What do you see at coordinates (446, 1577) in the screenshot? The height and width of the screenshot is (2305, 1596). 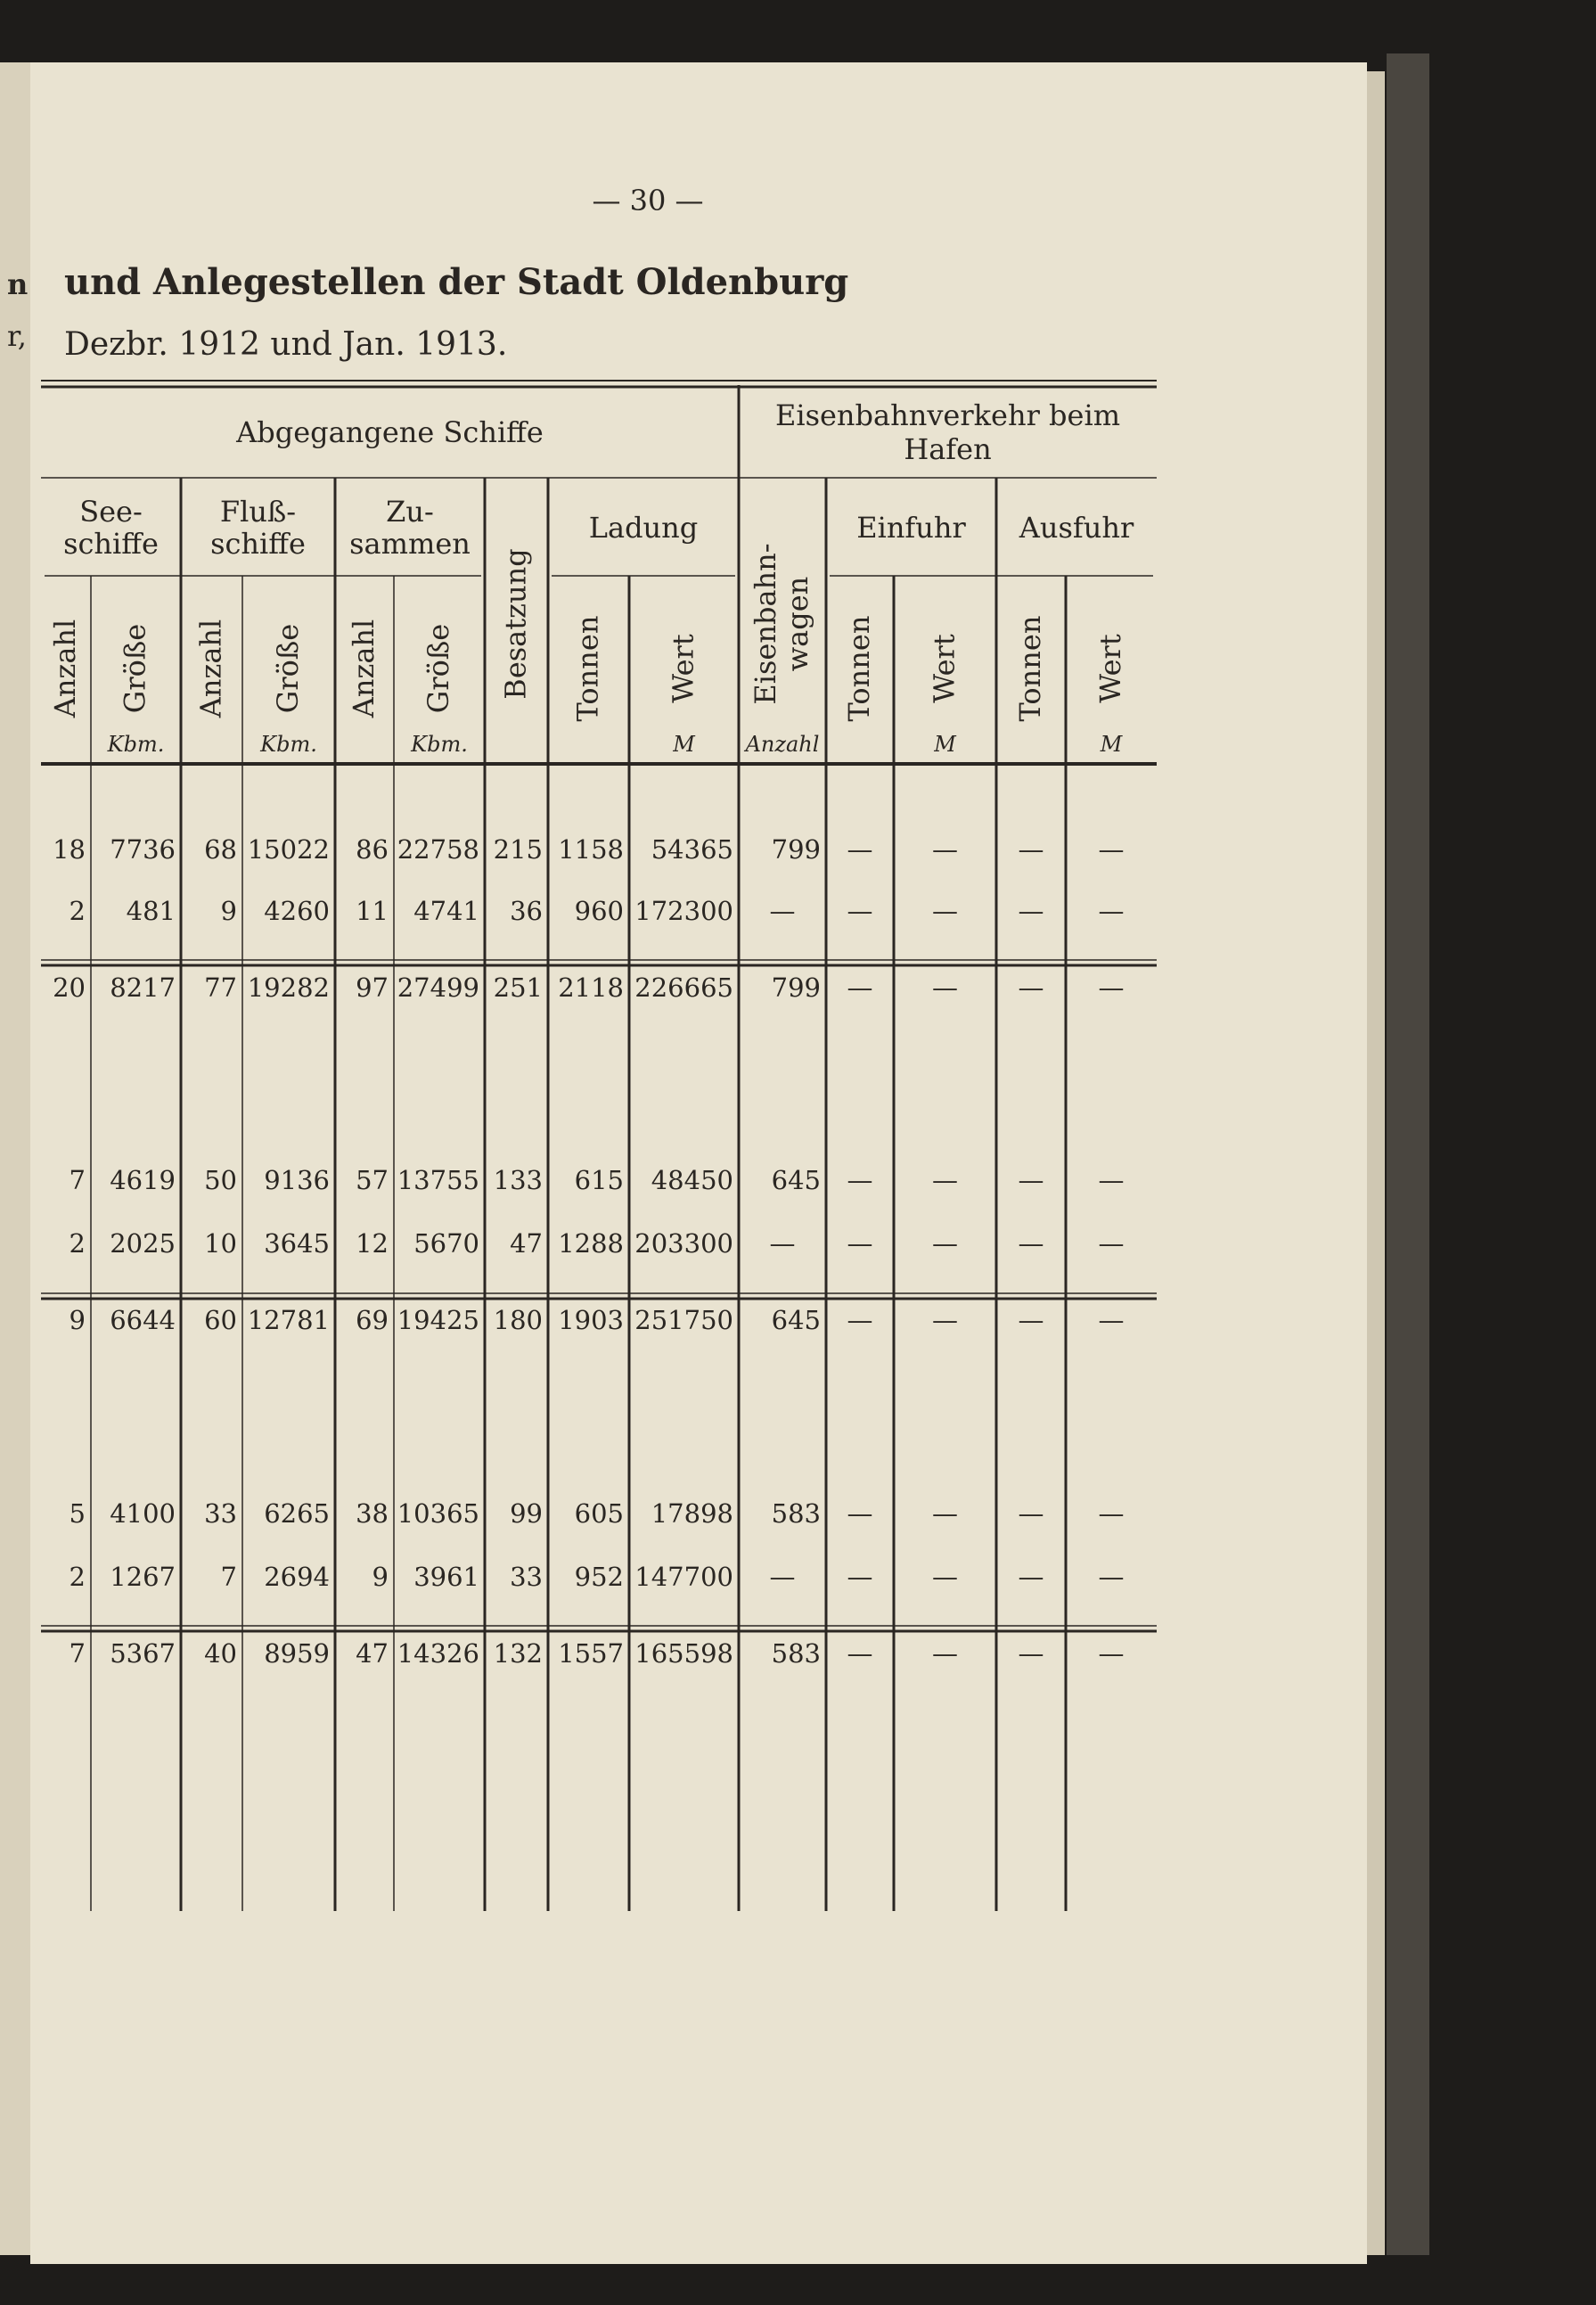 I see `cell: 3961` at bounding box center [446, 1577].